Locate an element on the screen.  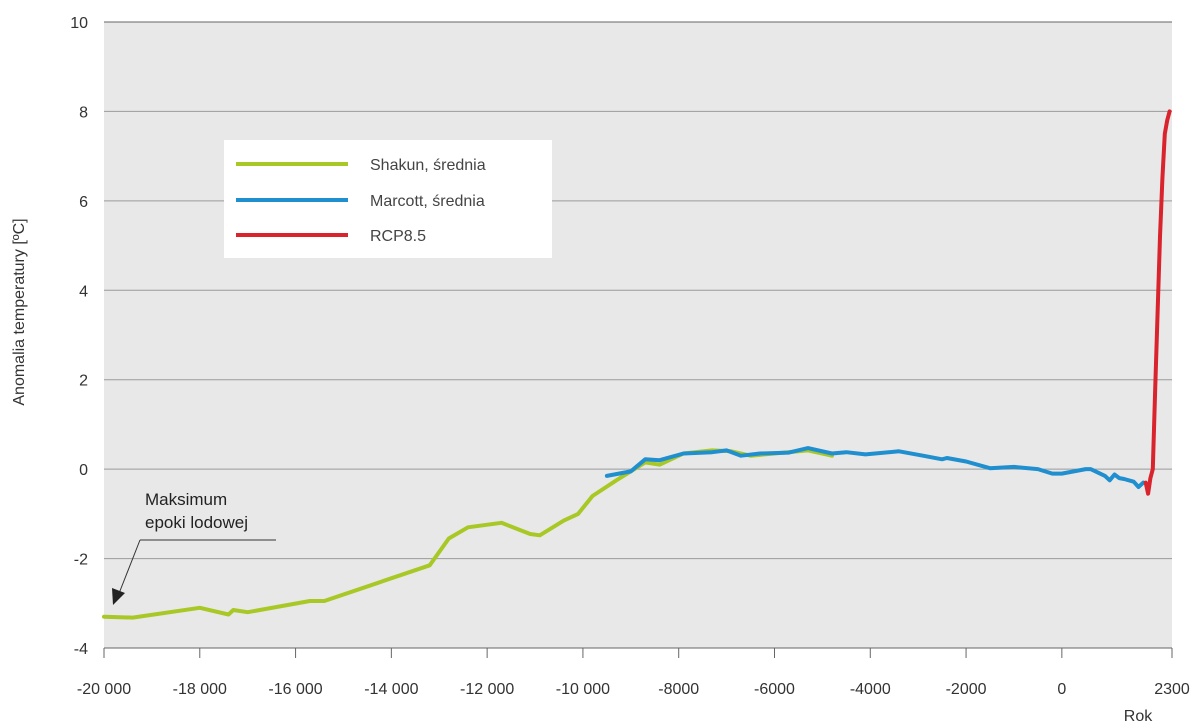
legend-label-marcott: Marcott, średnia is located at coordinates (427, 201).